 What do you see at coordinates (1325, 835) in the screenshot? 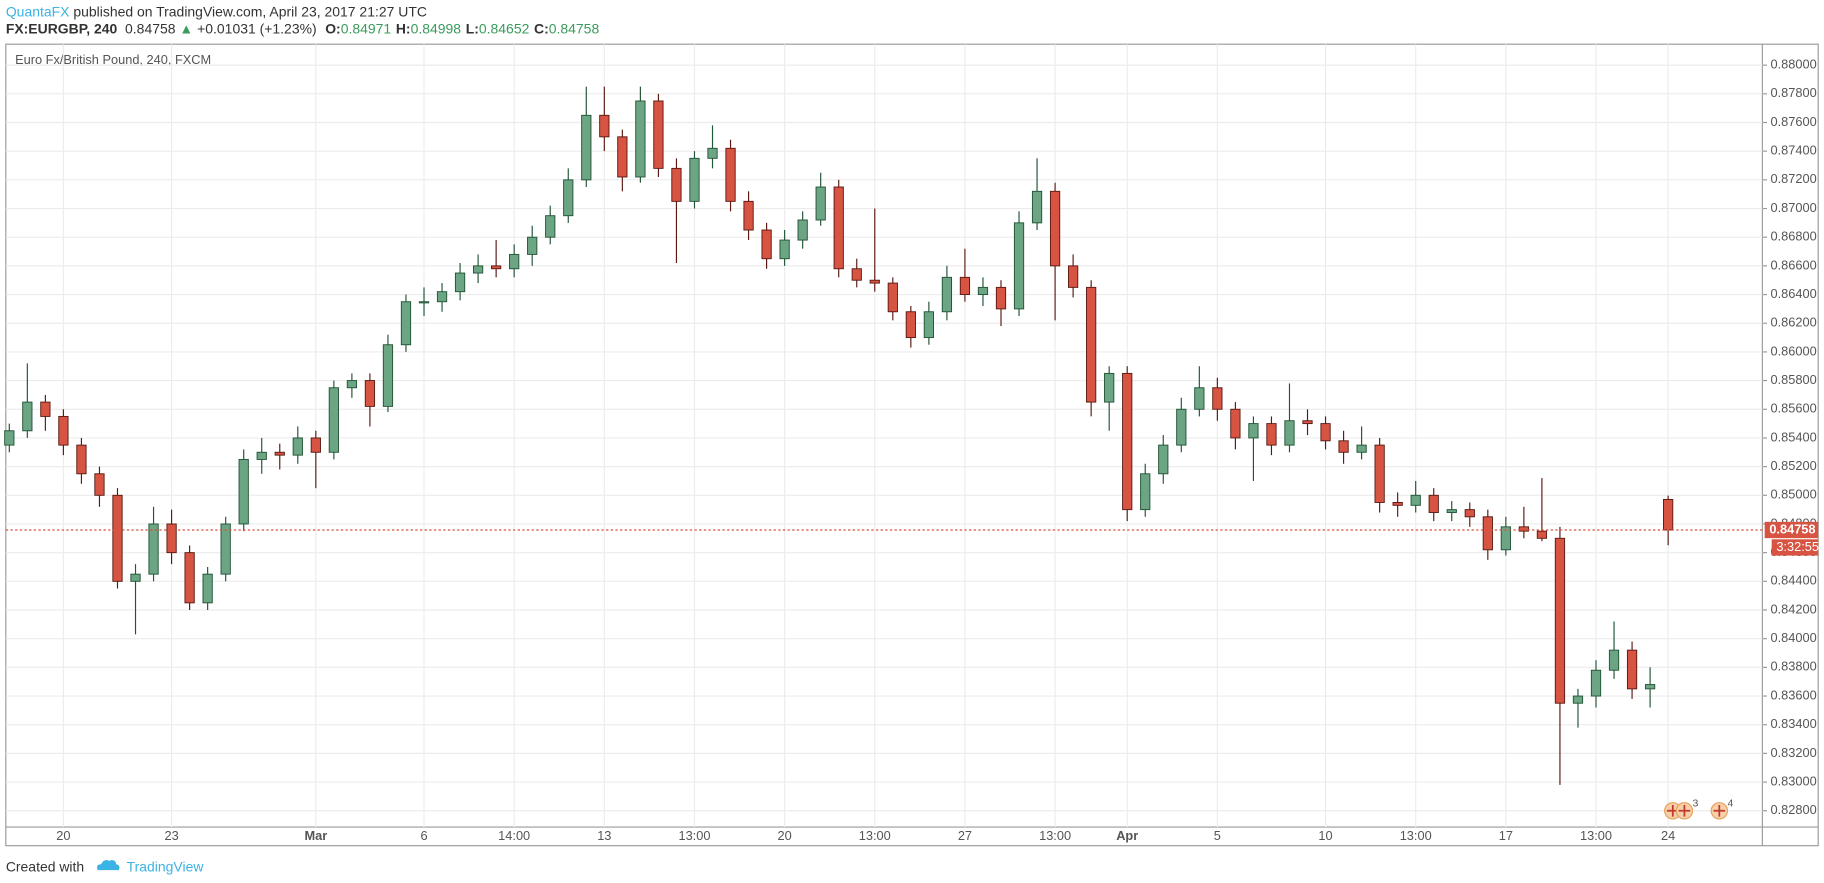
I see `x-tick-label: 10` at bounding box center [1325, 835].